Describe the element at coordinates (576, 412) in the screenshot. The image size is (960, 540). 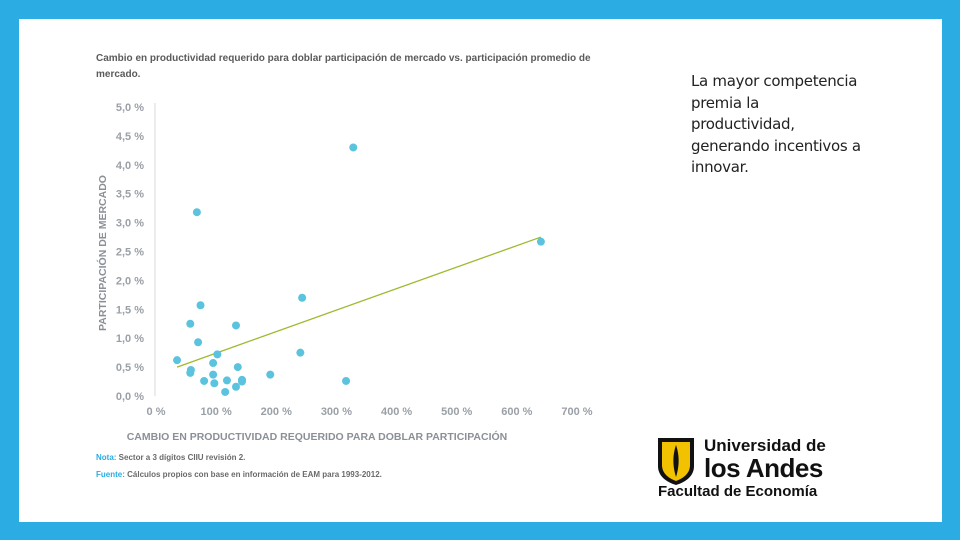
I see `x-tick-label: 700 %` at that location.